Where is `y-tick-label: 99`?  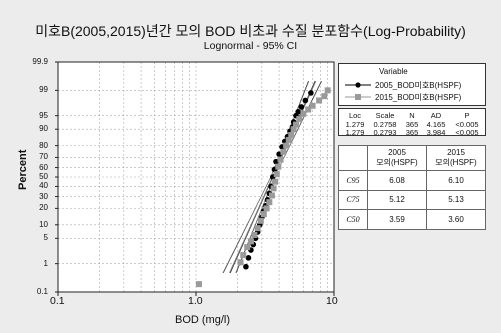 y-tick-label: 99 is located at coordinates (43, 90).